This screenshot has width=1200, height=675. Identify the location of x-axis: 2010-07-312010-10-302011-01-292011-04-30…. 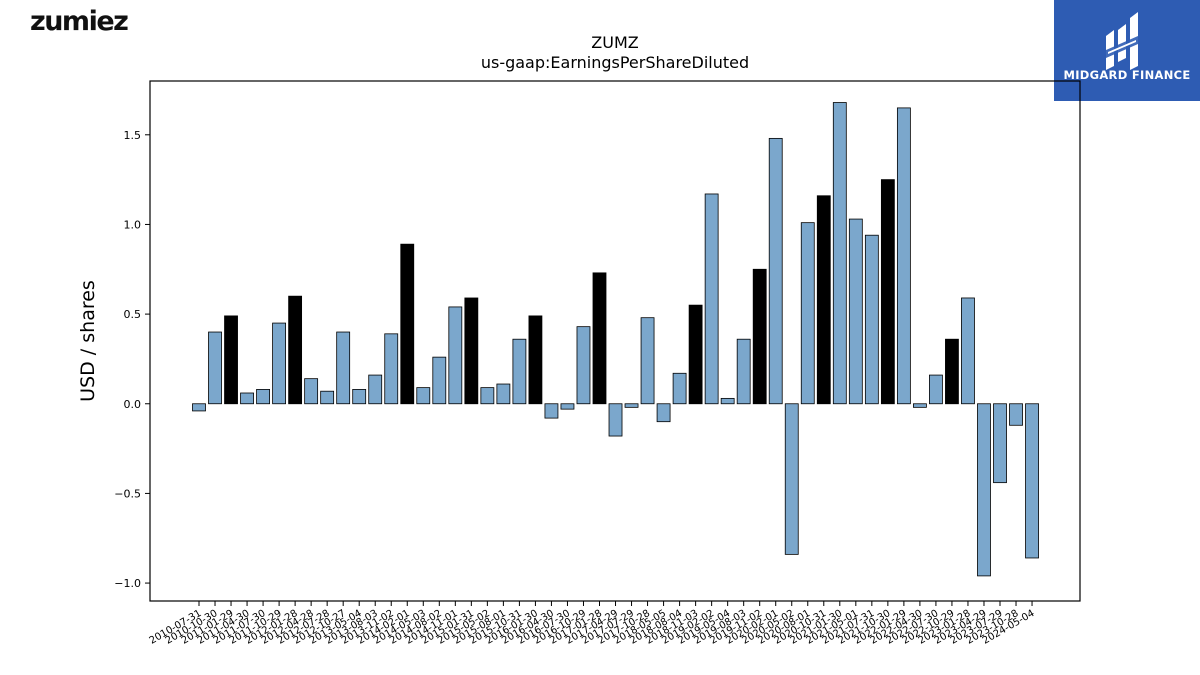
(592, 624).